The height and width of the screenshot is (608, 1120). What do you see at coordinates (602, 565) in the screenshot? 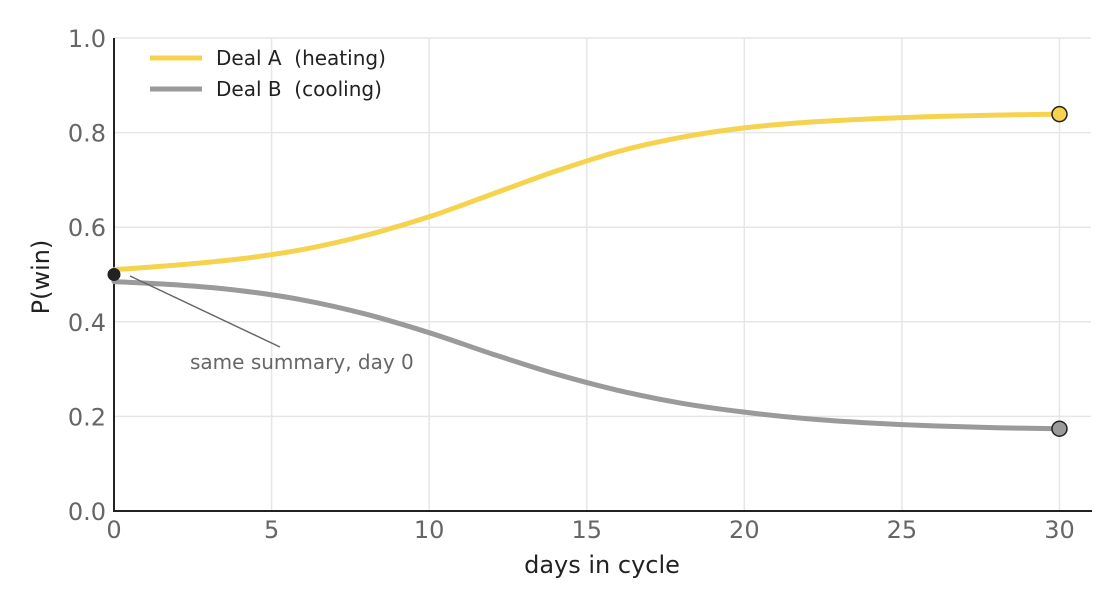
I see `x-axis-label: days in cycle` at bounding box center [602, 565].